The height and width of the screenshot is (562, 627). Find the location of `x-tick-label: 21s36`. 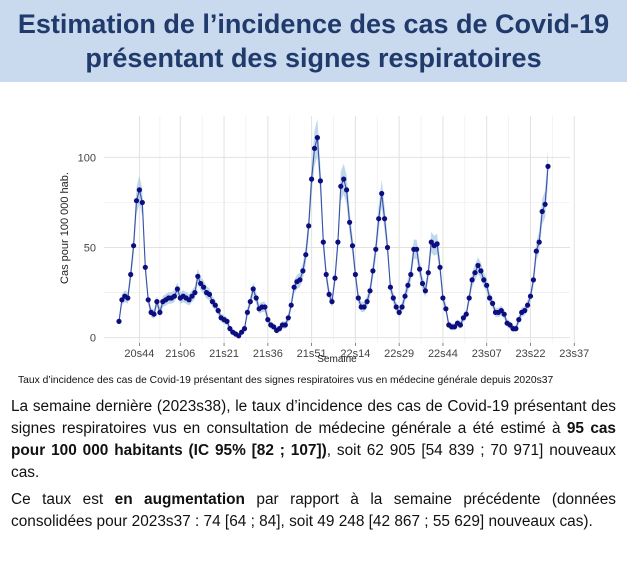

x-tick-label: 21s36 is located at coordinates (268, 354).